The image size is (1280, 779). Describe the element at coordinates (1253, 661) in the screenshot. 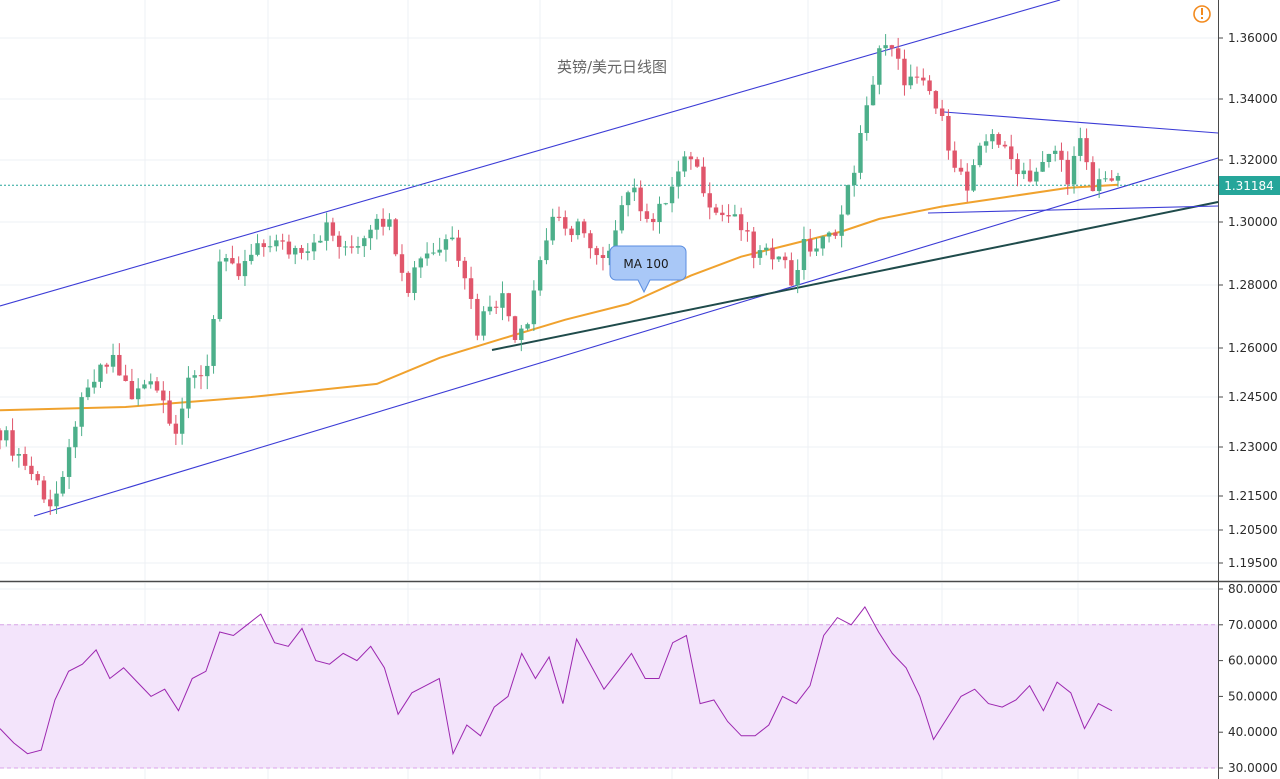

I see `rsi-tick-label: 60.0000` at that location.